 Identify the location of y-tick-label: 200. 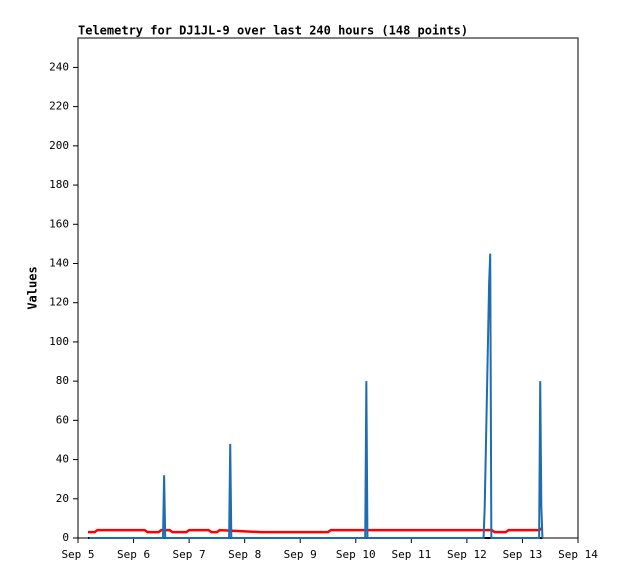
(59, 145).